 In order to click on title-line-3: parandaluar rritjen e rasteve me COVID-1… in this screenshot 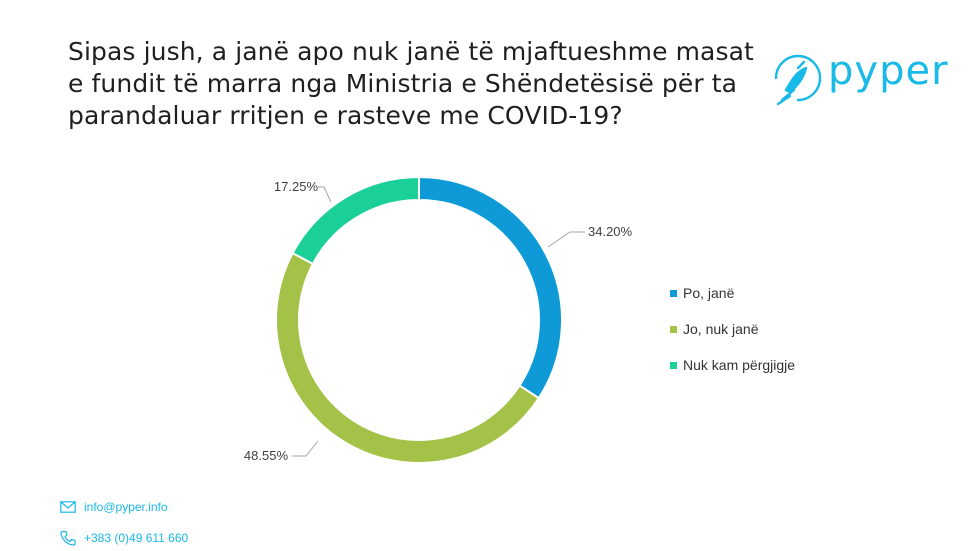, I will do `click(345, 115)`.